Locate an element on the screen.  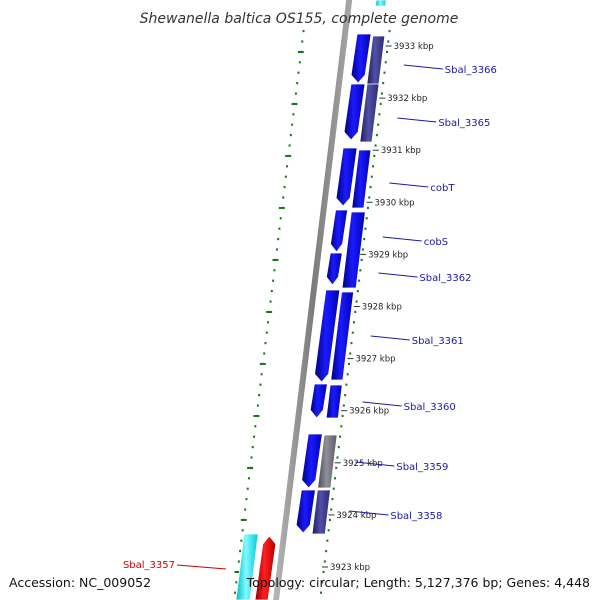
grid-dashes-left is located at coordinates (269, 312).